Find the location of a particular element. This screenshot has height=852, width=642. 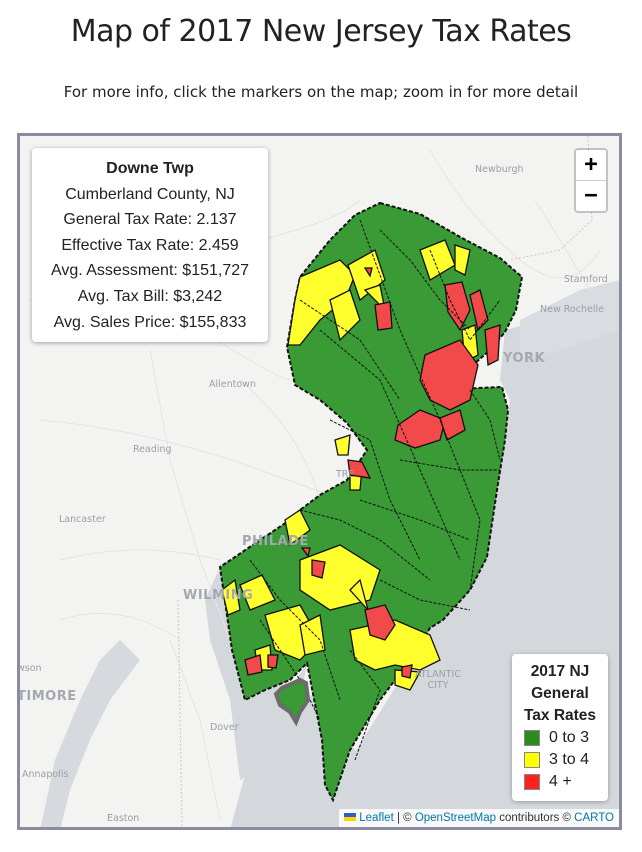

legend-title-line-2: General is located at coordinates (560, 693).